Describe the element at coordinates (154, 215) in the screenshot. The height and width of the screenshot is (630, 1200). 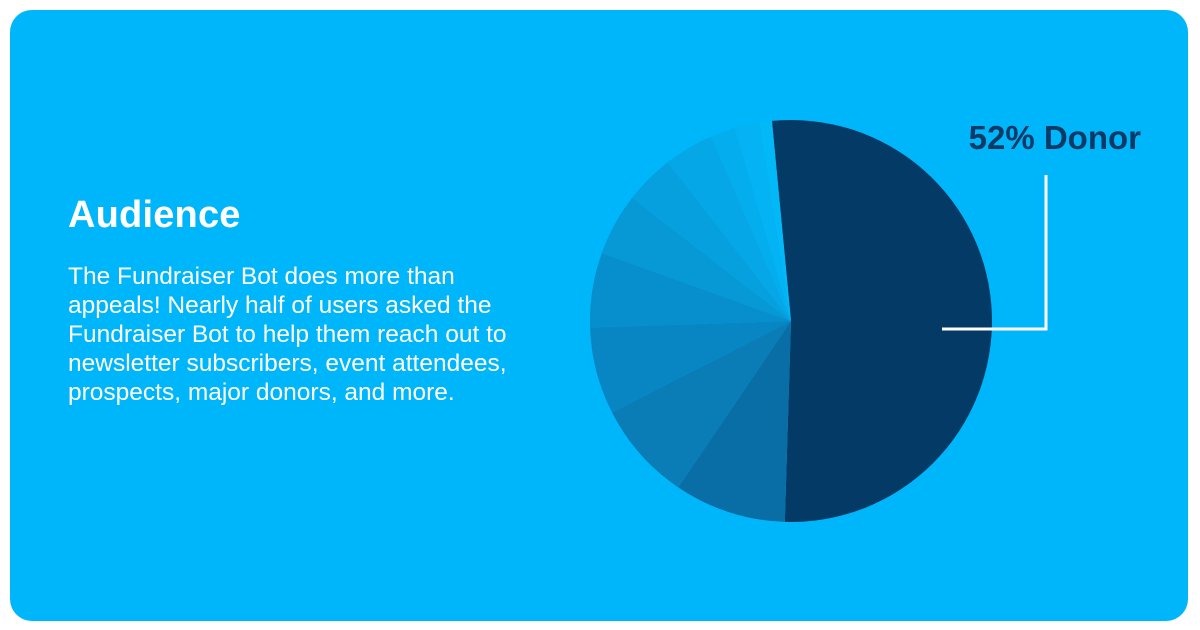
I see `audience-heading: Audience` at that location.